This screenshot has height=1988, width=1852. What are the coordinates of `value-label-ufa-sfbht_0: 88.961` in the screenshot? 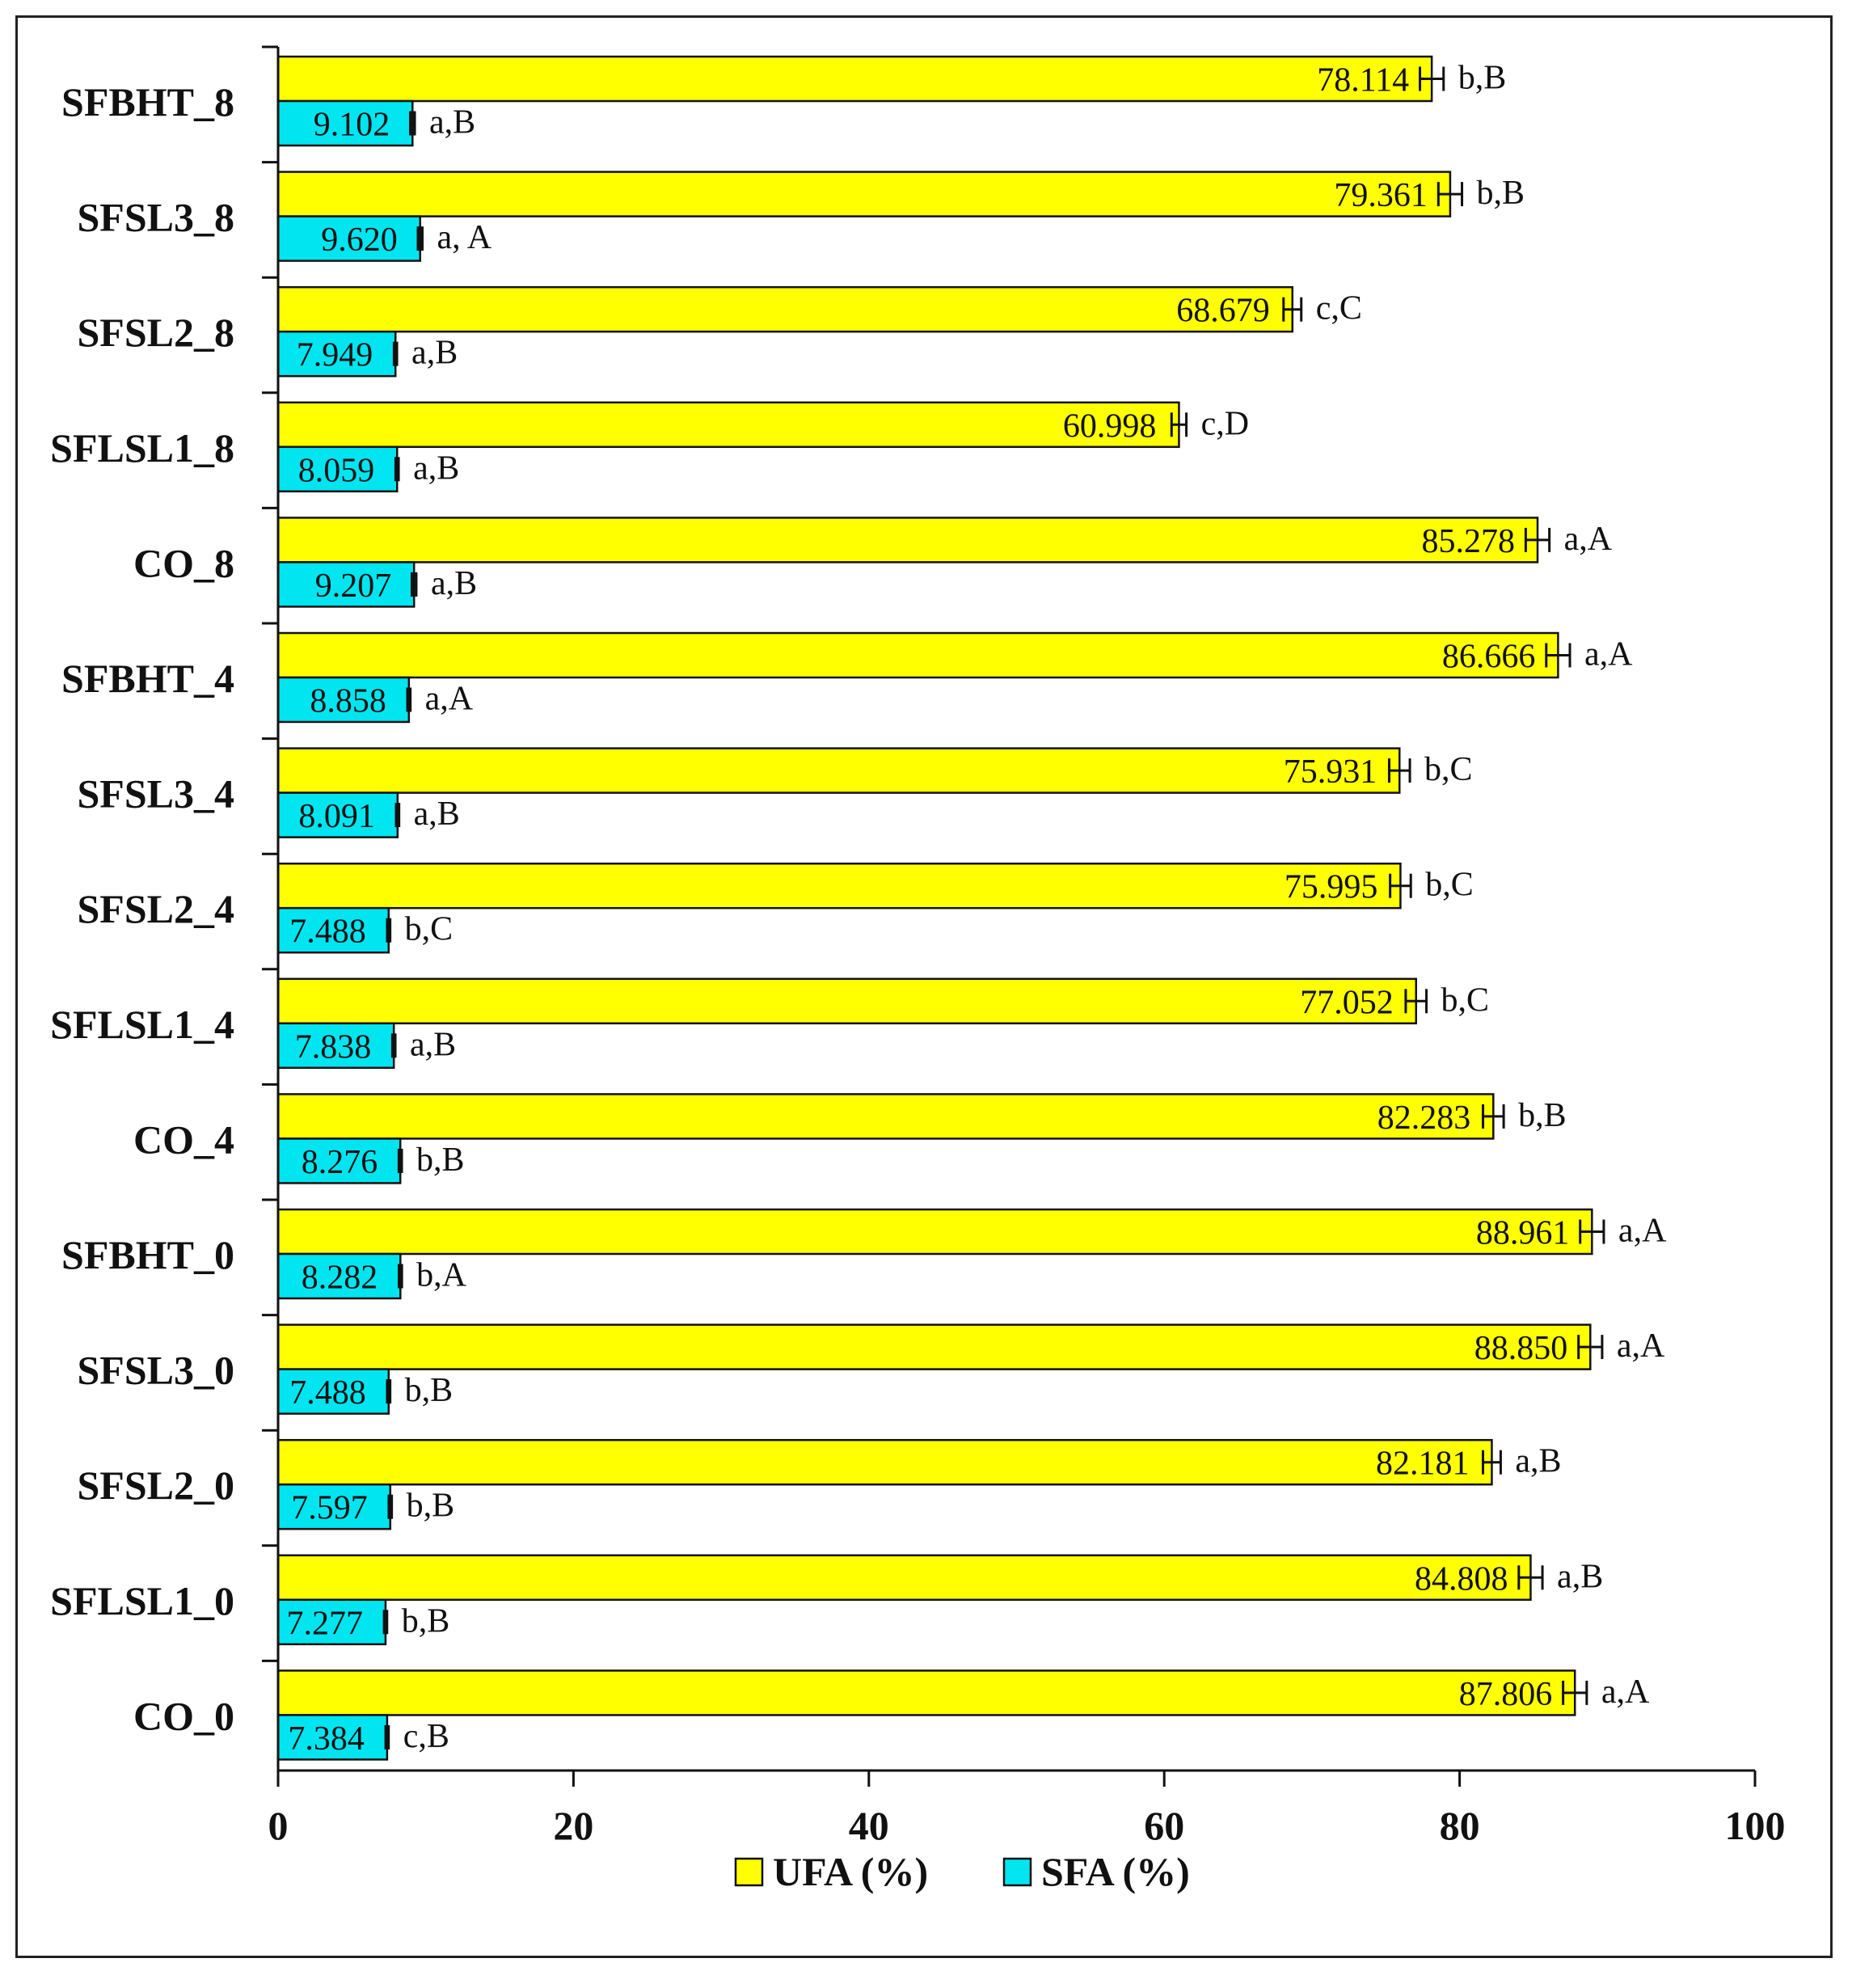 It's located at (1523, 1233).